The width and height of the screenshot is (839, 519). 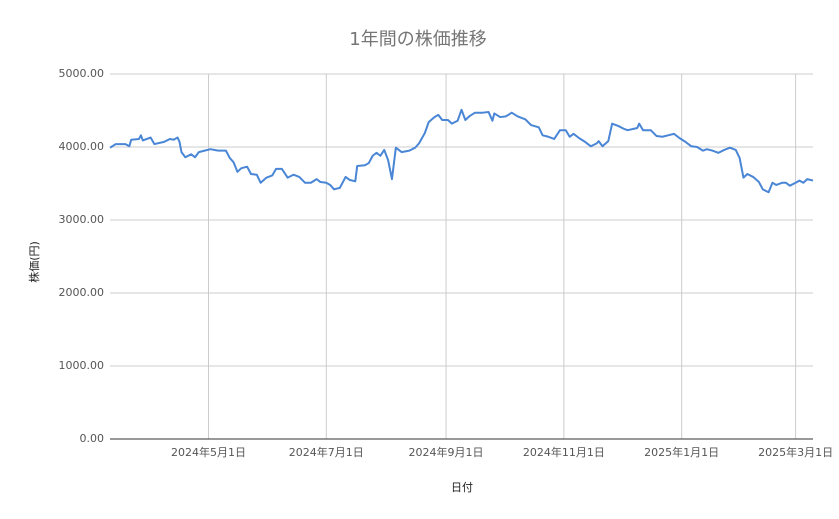 What do you see at coordinates (564, 452) in the screenshot?
I see `x-tick-label: 2024年11月1日` at bounding box center [564, 452].